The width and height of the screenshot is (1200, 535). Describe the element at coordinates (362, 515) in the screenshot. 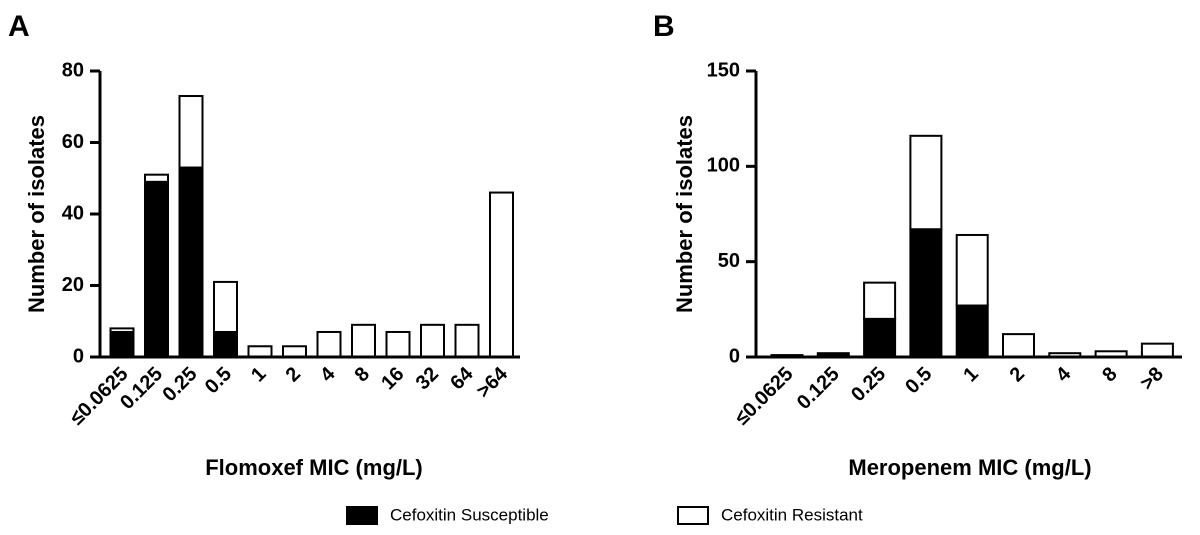

I see `legend-swatch-susceptible` at that location.